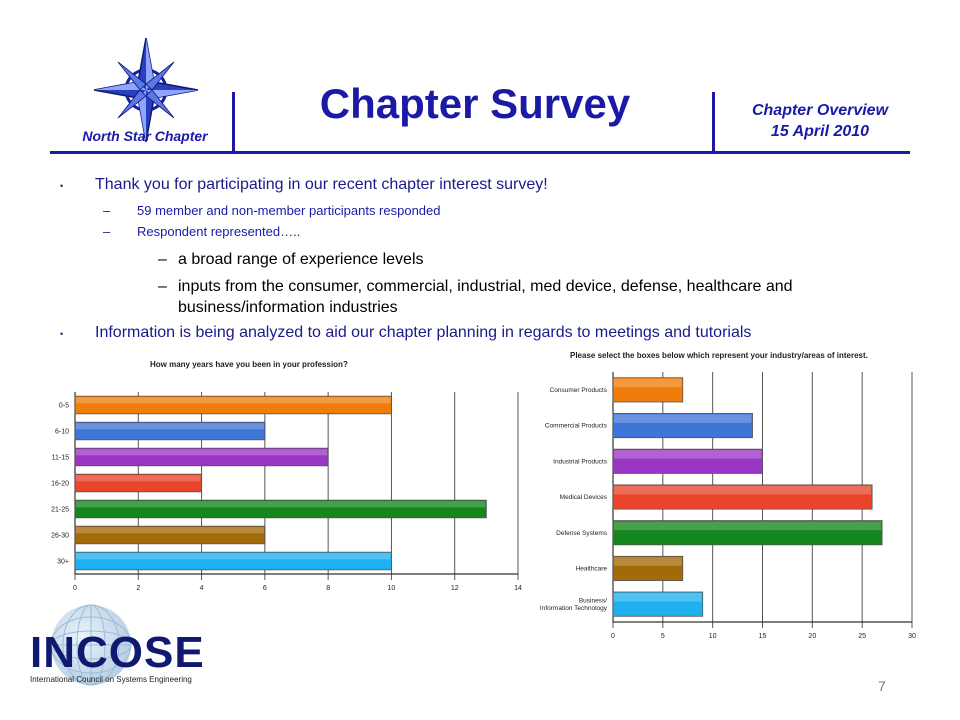 This screenshot has width=960, height=720. What do you see at coordinates (219, 231) in the screenshot?
I see `sub-respondents: Respondent represented…..` at bounding box center [219, 231].